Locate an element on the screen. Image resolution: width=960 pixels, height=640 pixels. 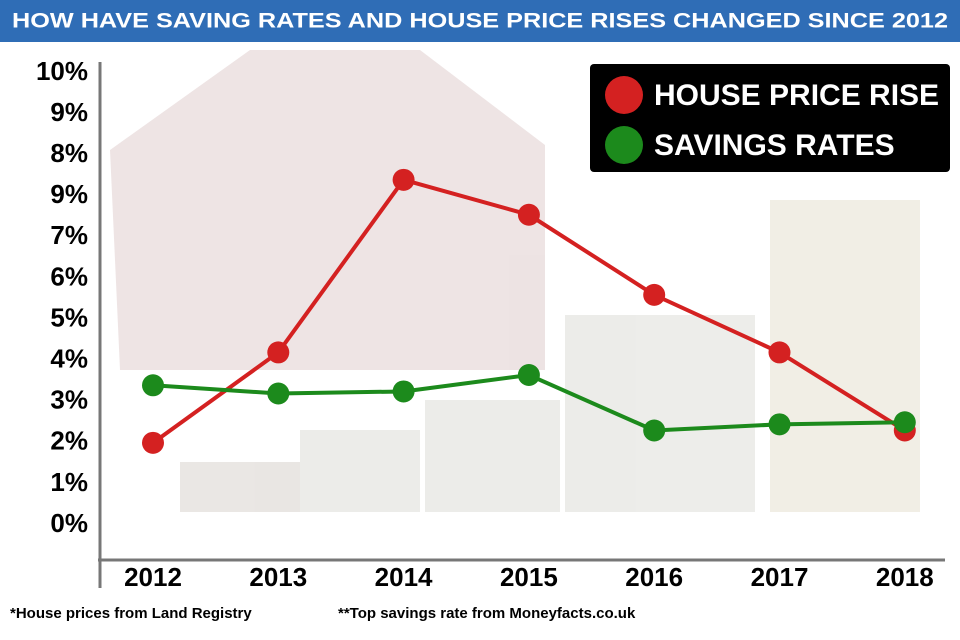
y-tick-label: 1% is located at coordinates (69, 482).